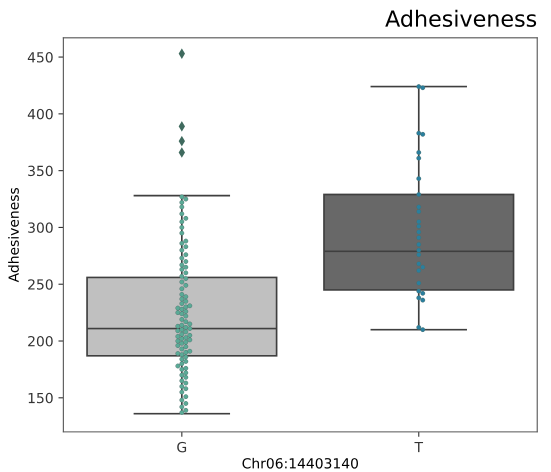 This screenshot has height=472, width=551. Describe the element at coordinates (419, 447) in the screenshot. I see `x-tick-label: T` at that location.